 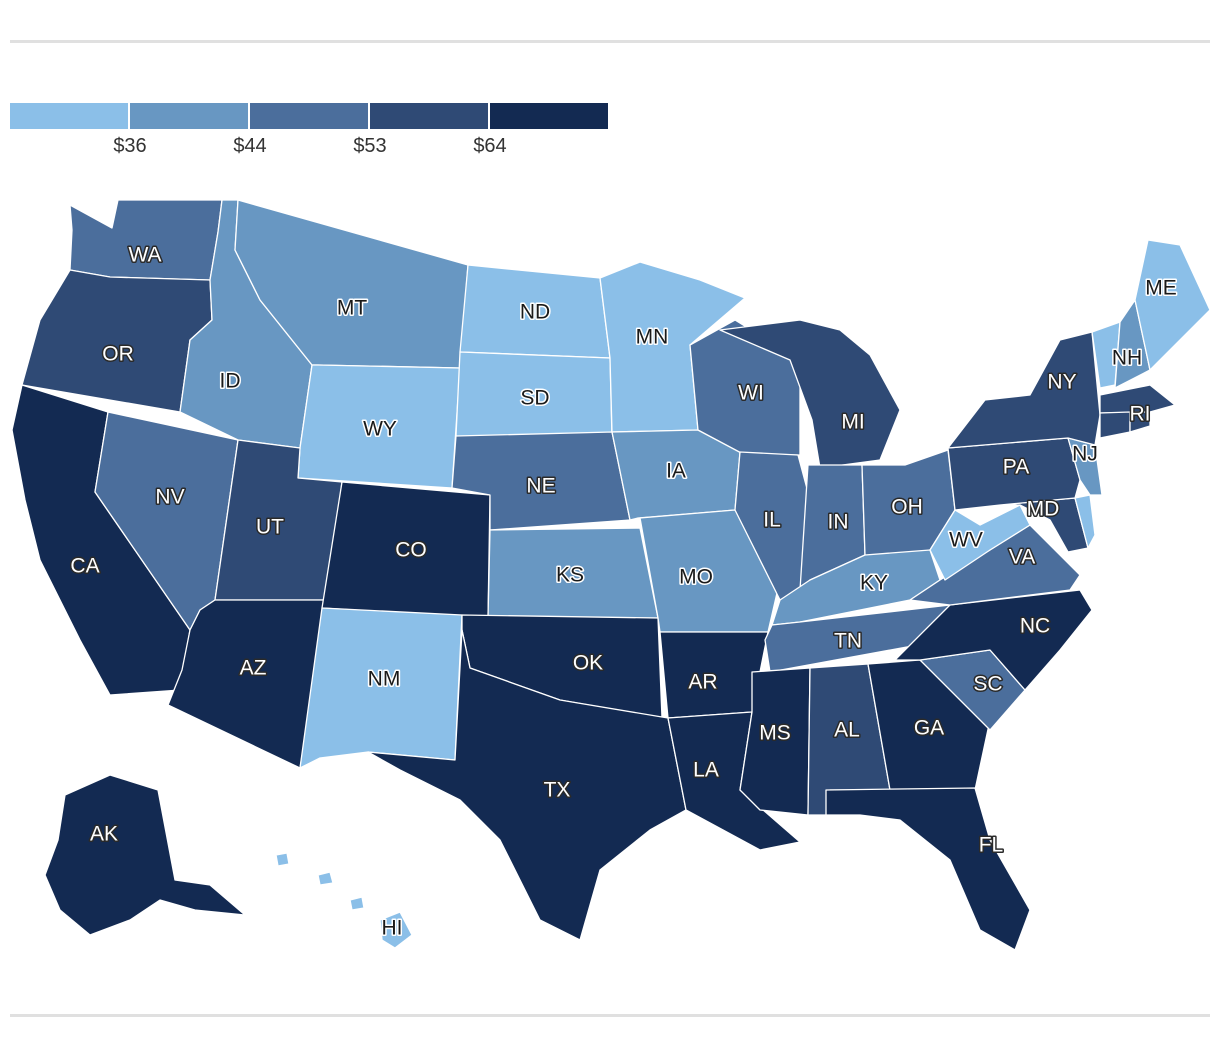 What do you see at coordinates (527, 785) in the screenshot?
I see `state-tx` at bounding box center [527, 785].